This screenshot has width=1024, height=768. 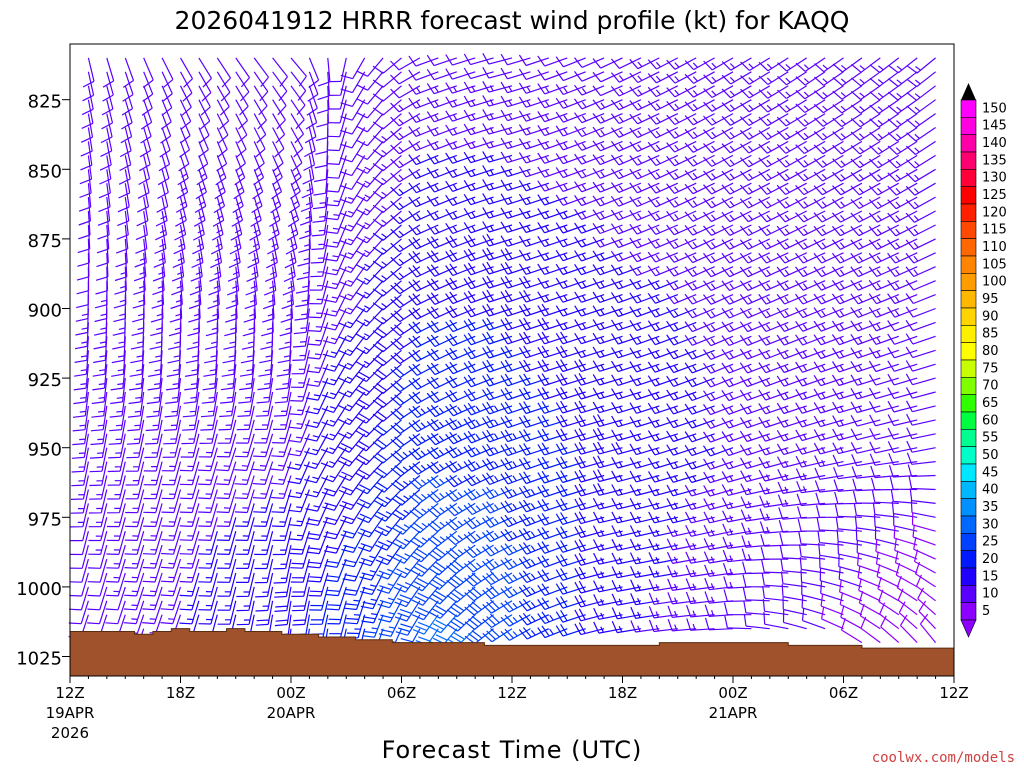 I want to click on x-tick-label: 12Z, so click(x=953, y=693).